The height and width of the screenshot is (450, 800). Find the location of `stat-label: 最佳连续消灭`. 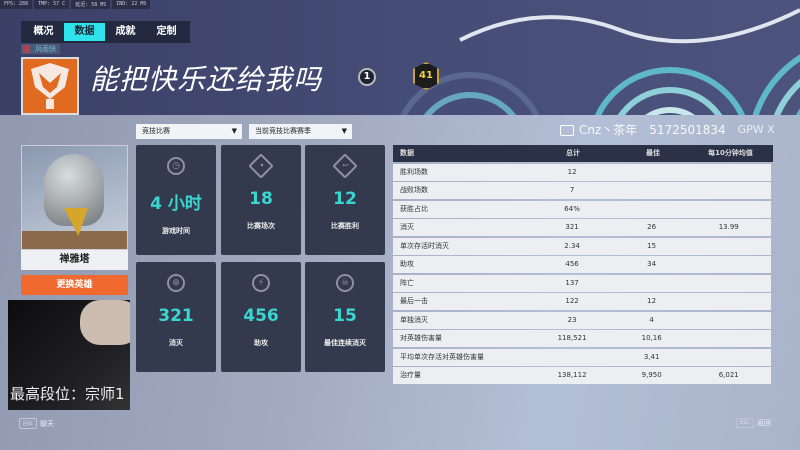

stat-label: 最佳连续消灭 is located at coordinates (345, 343).